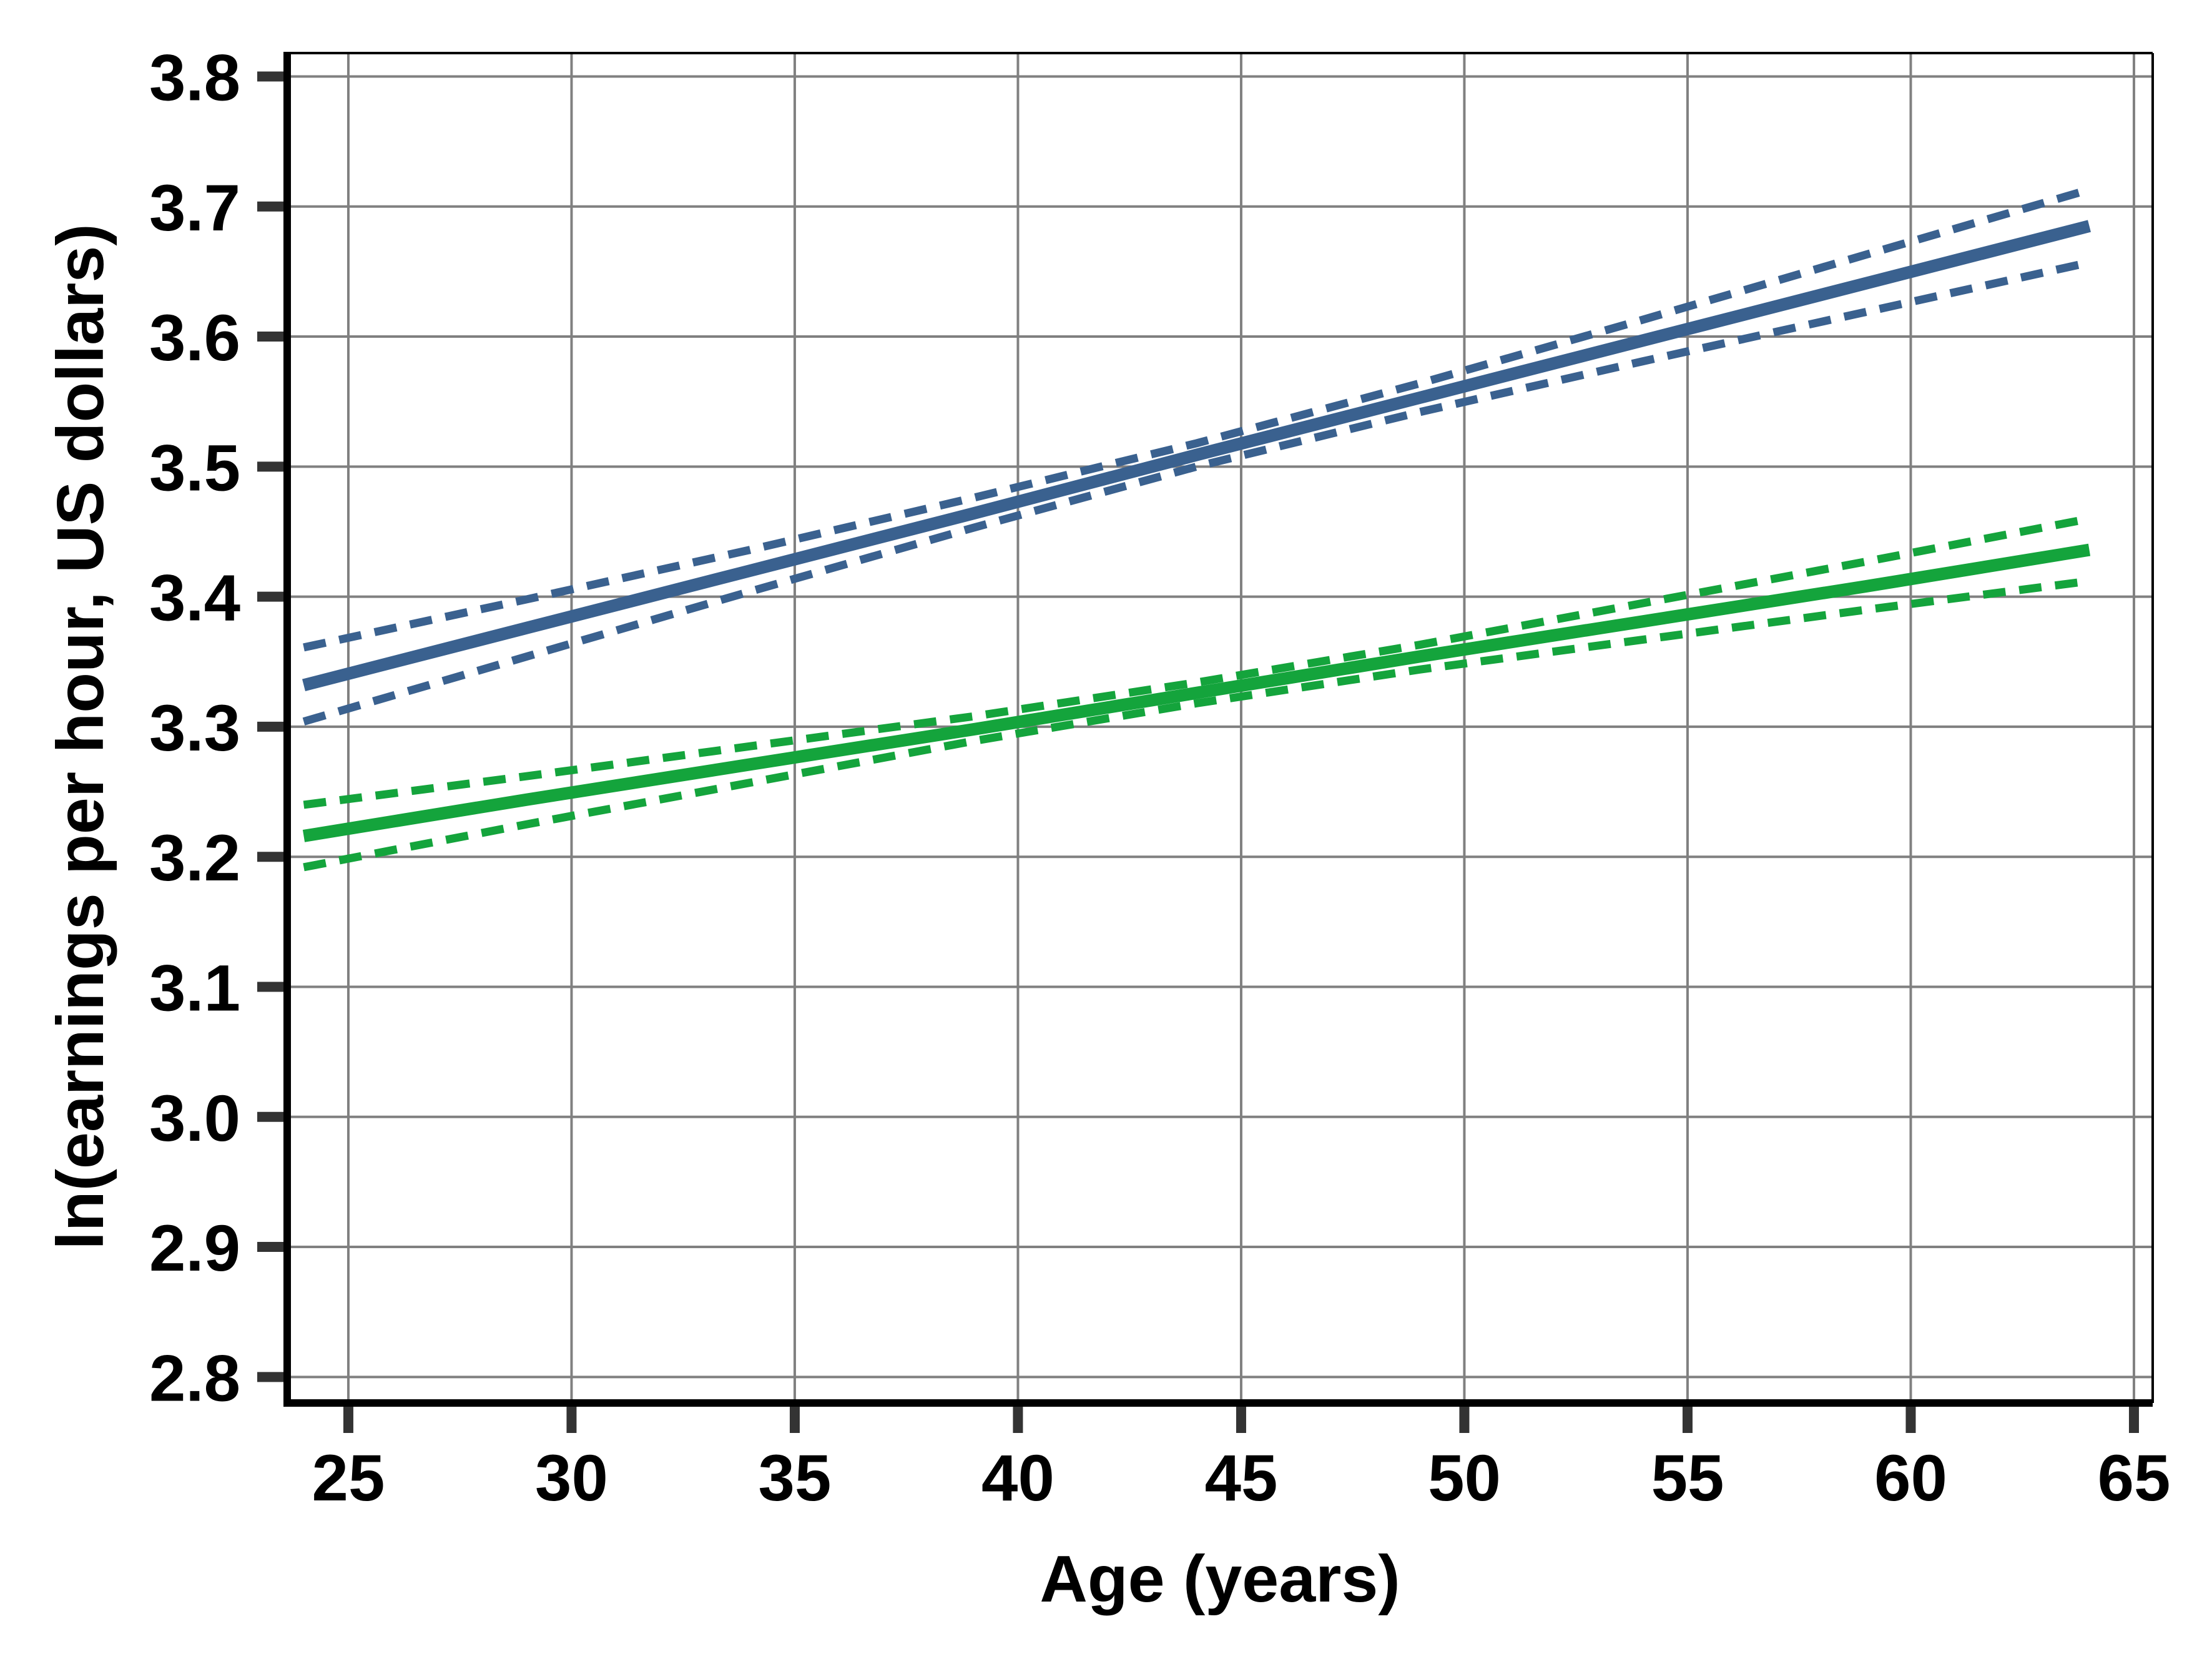 Image resolution: width=2212 pixels, height=1659 pixels. What do you see at coordinates (2134, 1478) in the screenshot?
I see `x-tick-label-65: 65` at bounding box center [2134, 1478].